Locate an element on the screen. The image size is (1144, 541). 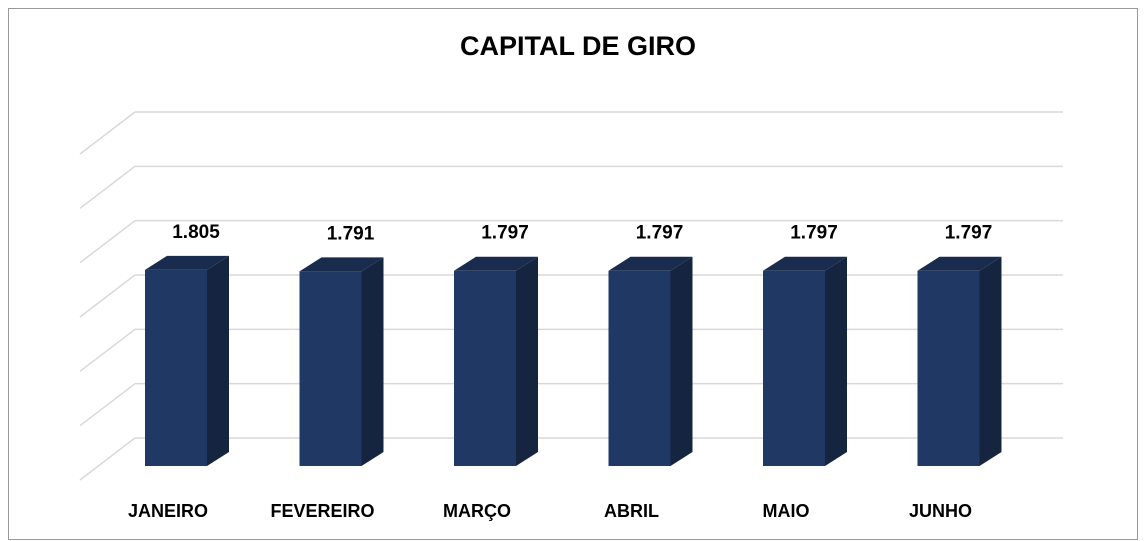
chart-title: CAPITAL DE GIRO is located at coordinates (578, 46).